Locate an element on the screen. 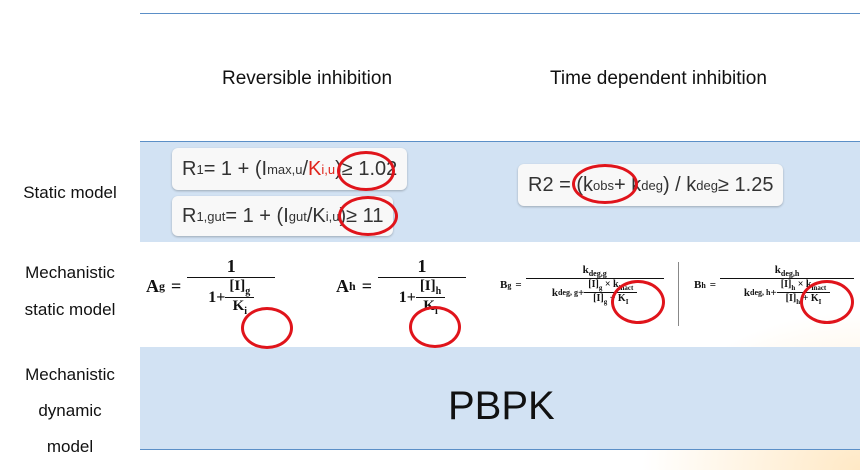 The image size is (860, 470). highlight-circle-ki-ag is located at coordinates (267, 328).